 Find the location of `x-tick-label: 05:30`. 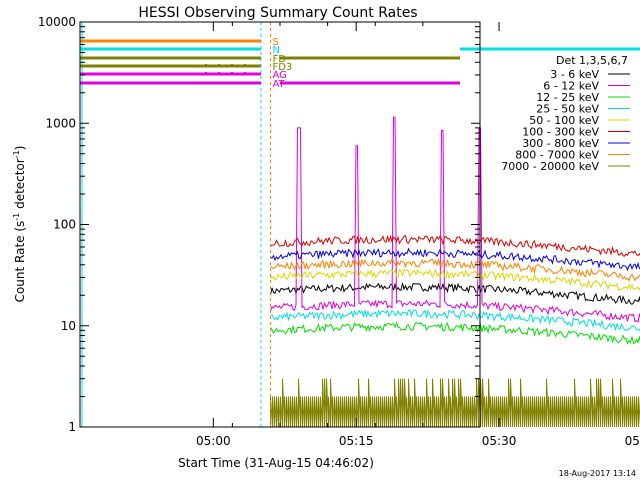

x-tick-label: 05:30 is located at coordinates (499, 441).